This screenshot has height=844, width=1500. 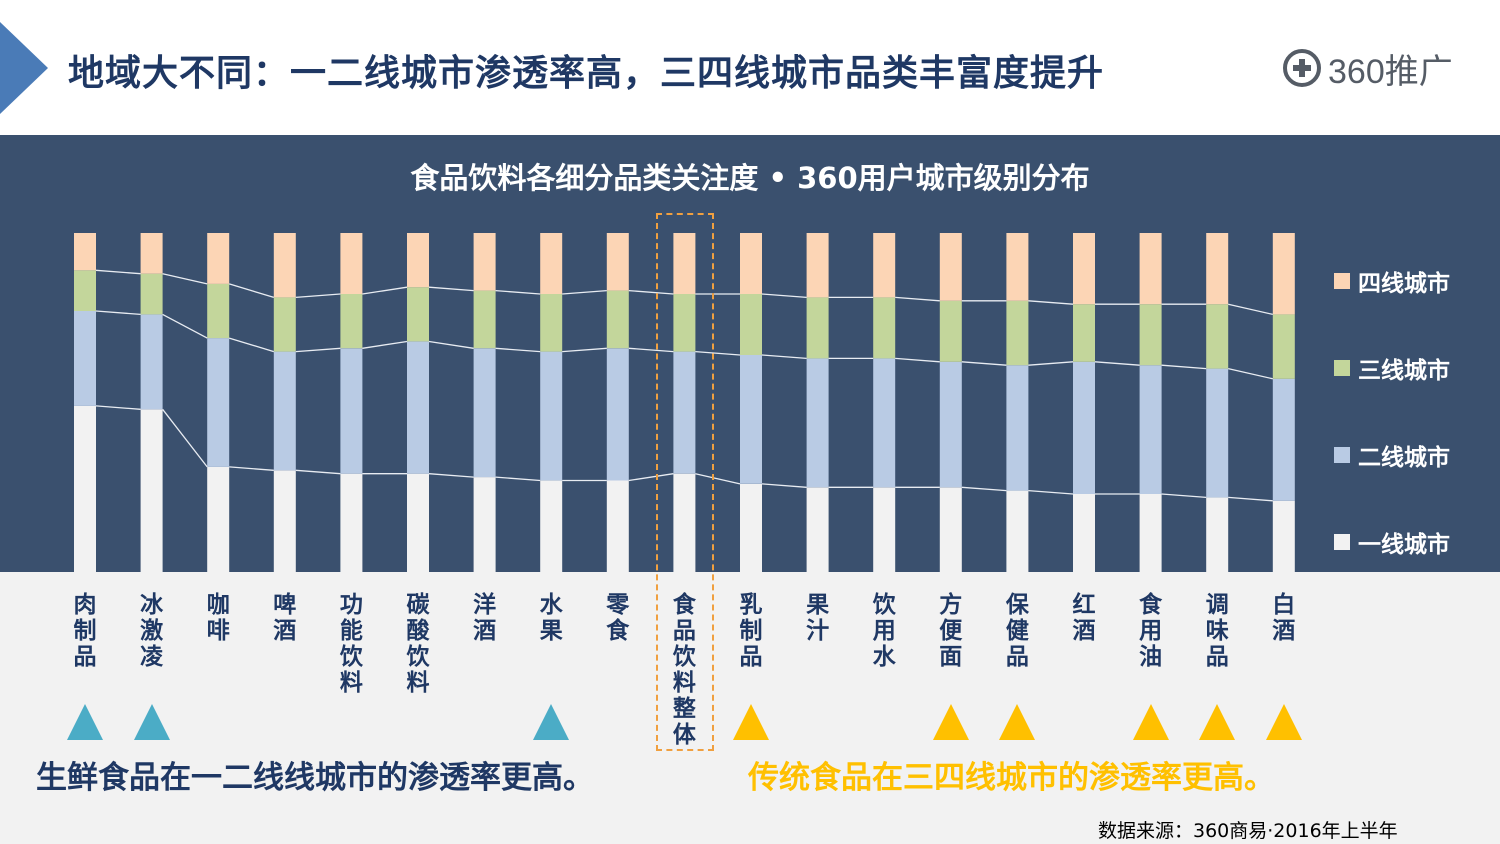 What do you see at coordinates (24, 68) in the screenshot?
I see `header-arrow-decoration` at bounding box center [24, 68].